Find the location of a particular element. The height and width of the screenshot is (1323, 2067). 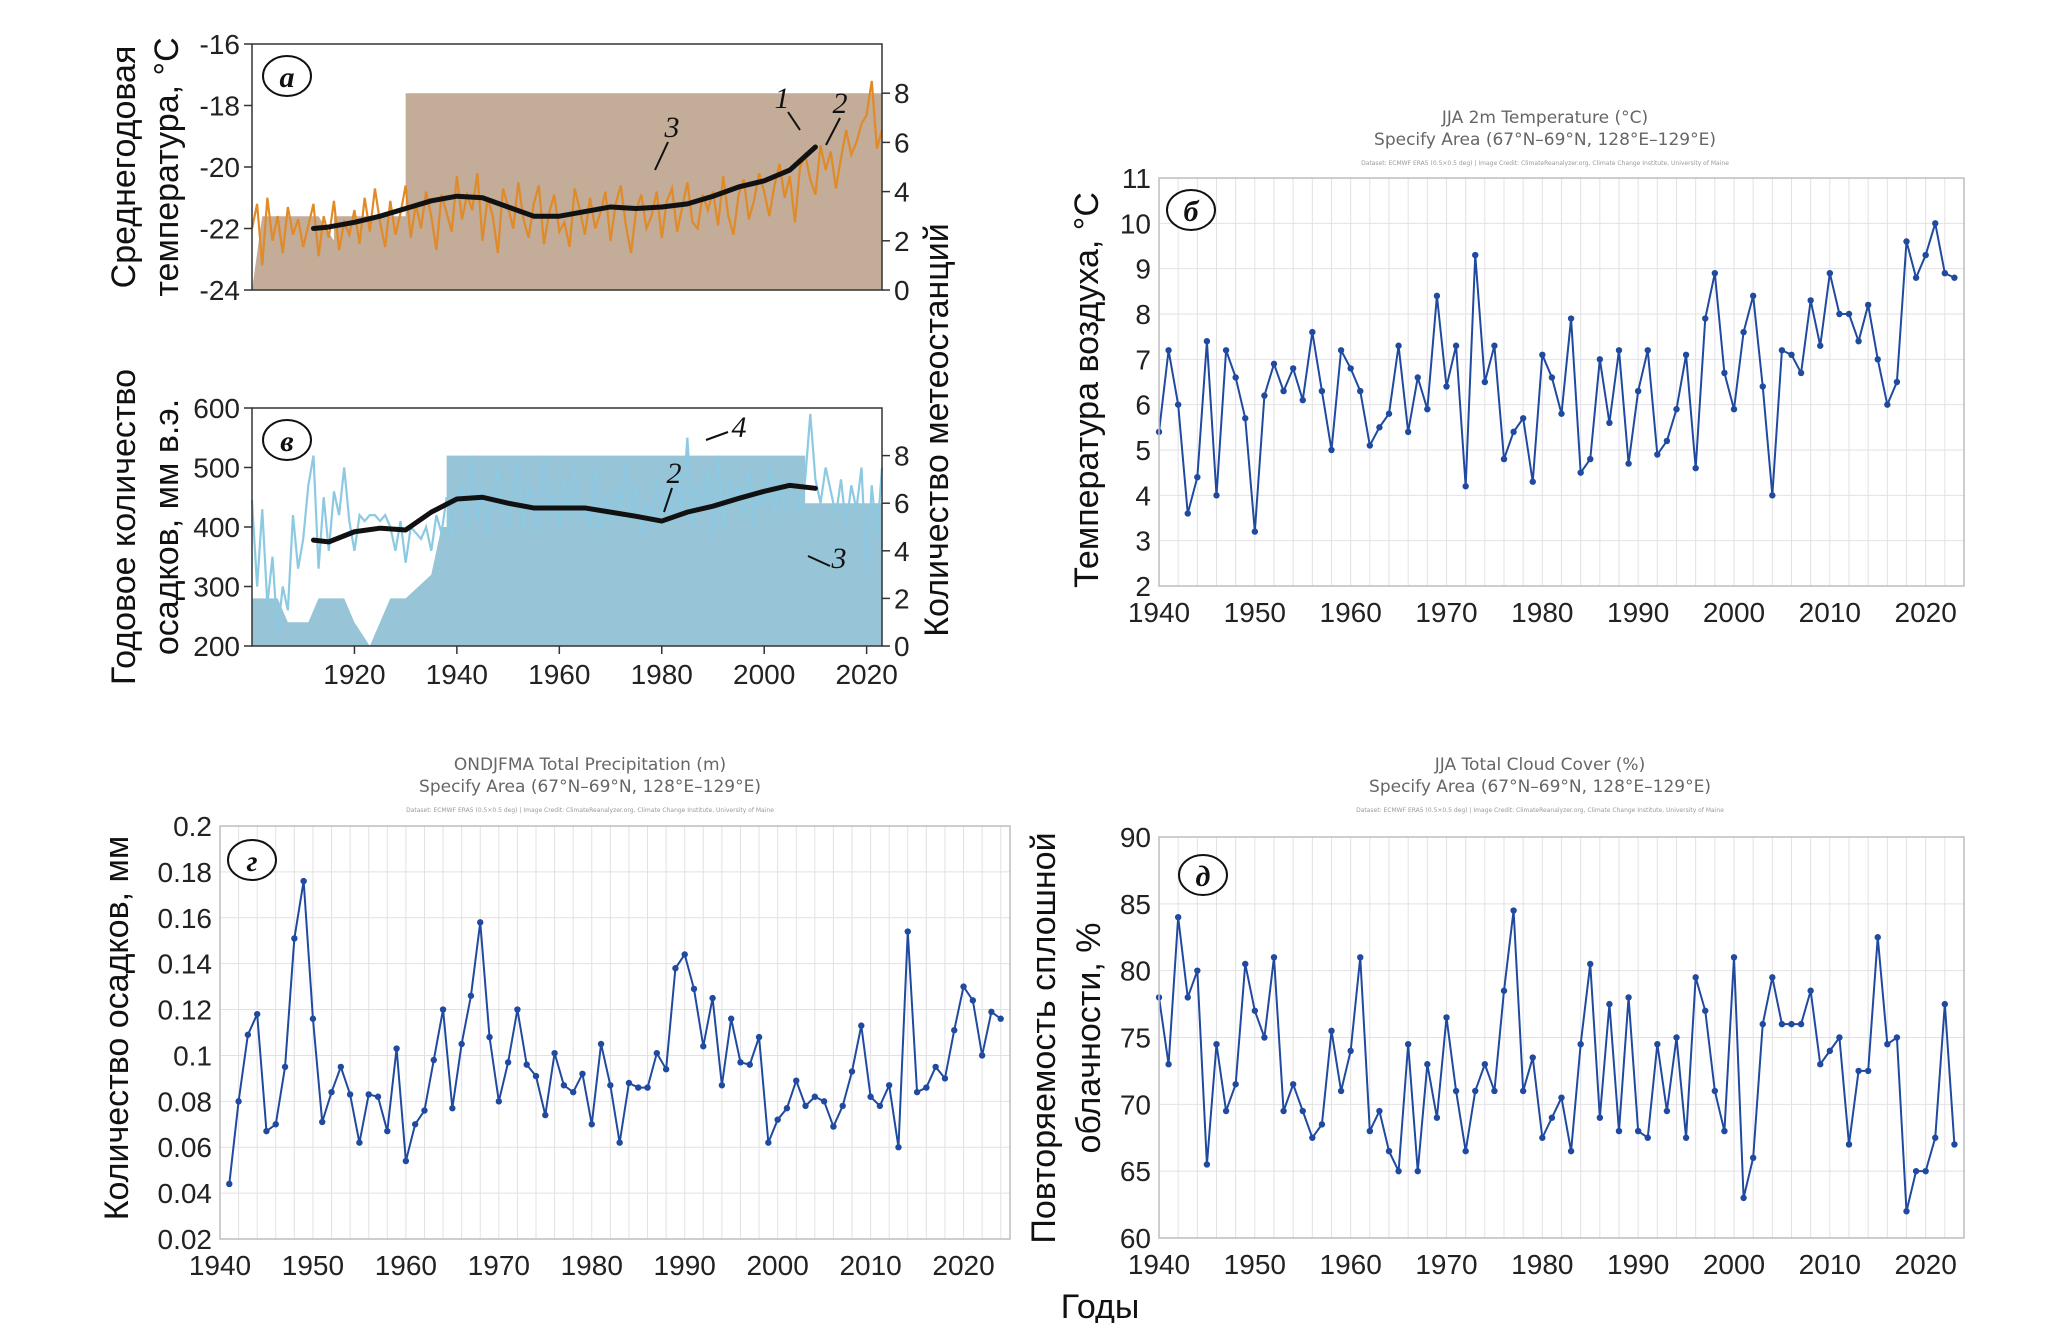

panel-a-frame is located at coordinates (567, 167).